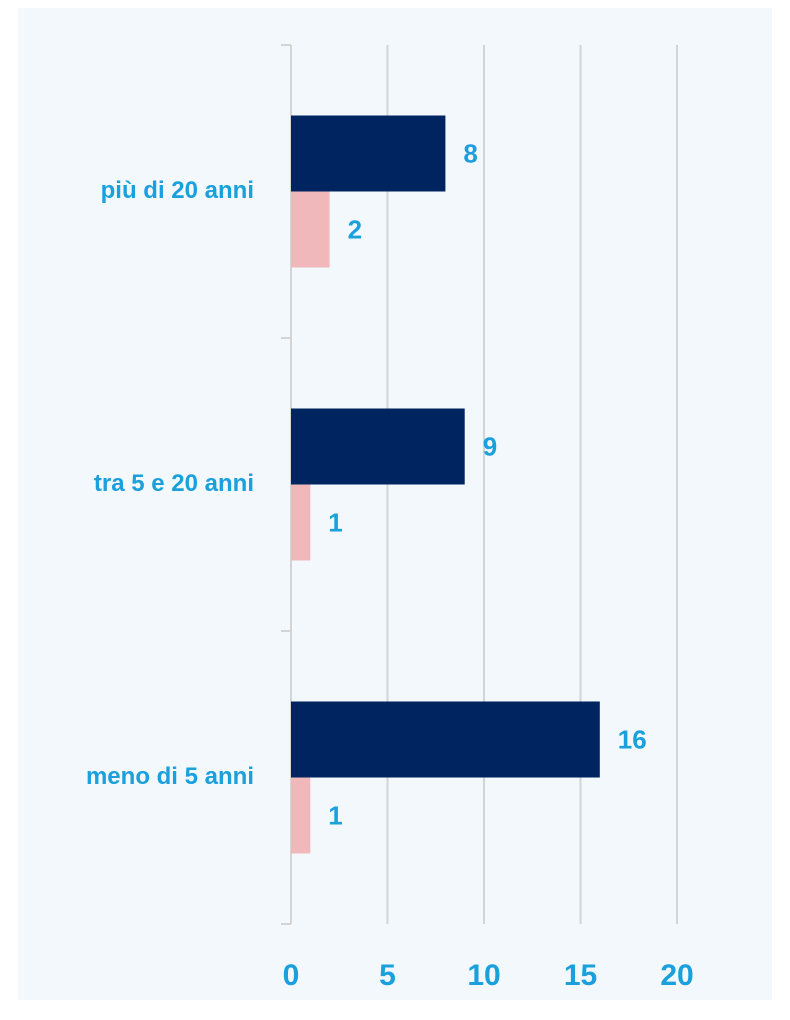 This screenshot has width=790, height=1020. What do you see at coordinates (177, 190) in the screenshot?
I see `y-tick-label: più di 20 anni` at bounding box center [177, 190].